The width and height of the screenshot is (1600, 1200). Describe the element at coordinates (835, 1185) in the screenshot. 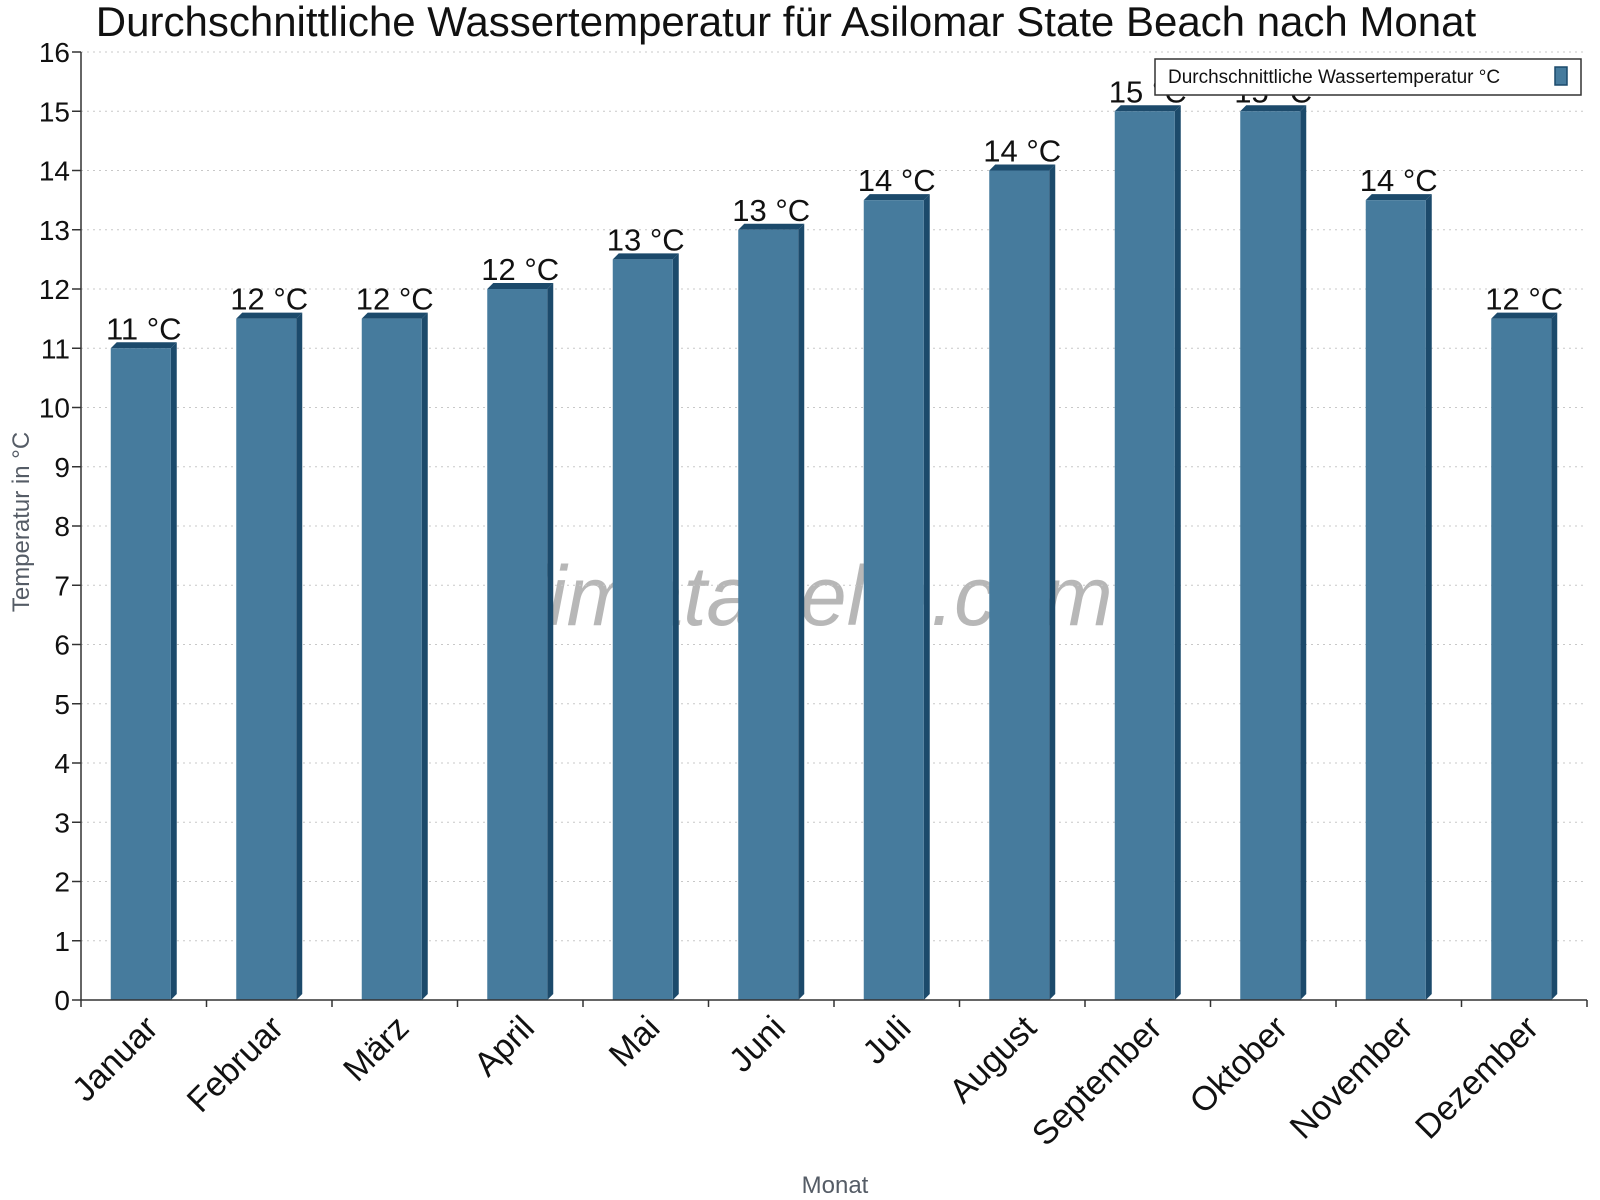

I see `x-axis-label: Monat` at that location.